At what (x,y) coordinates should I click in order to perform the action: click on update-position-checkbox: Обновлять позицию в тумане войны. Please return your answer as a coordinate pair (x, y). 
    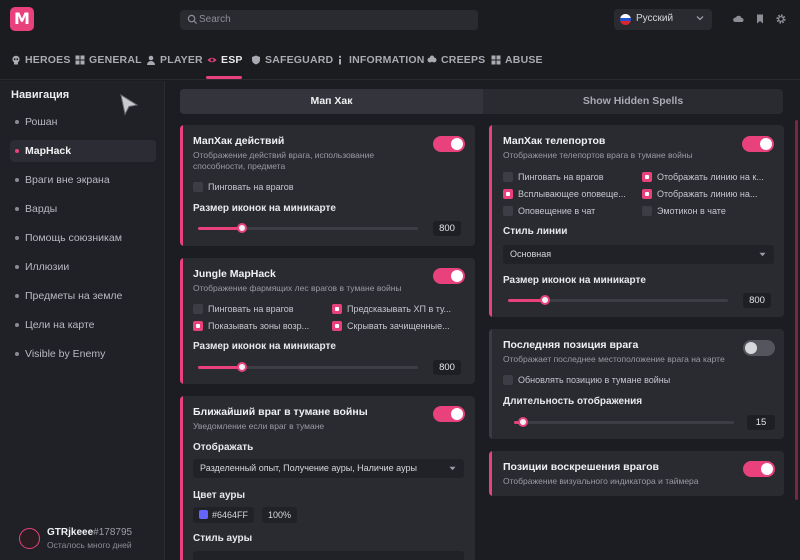
    Looking at the image, I should click on (618, 380).